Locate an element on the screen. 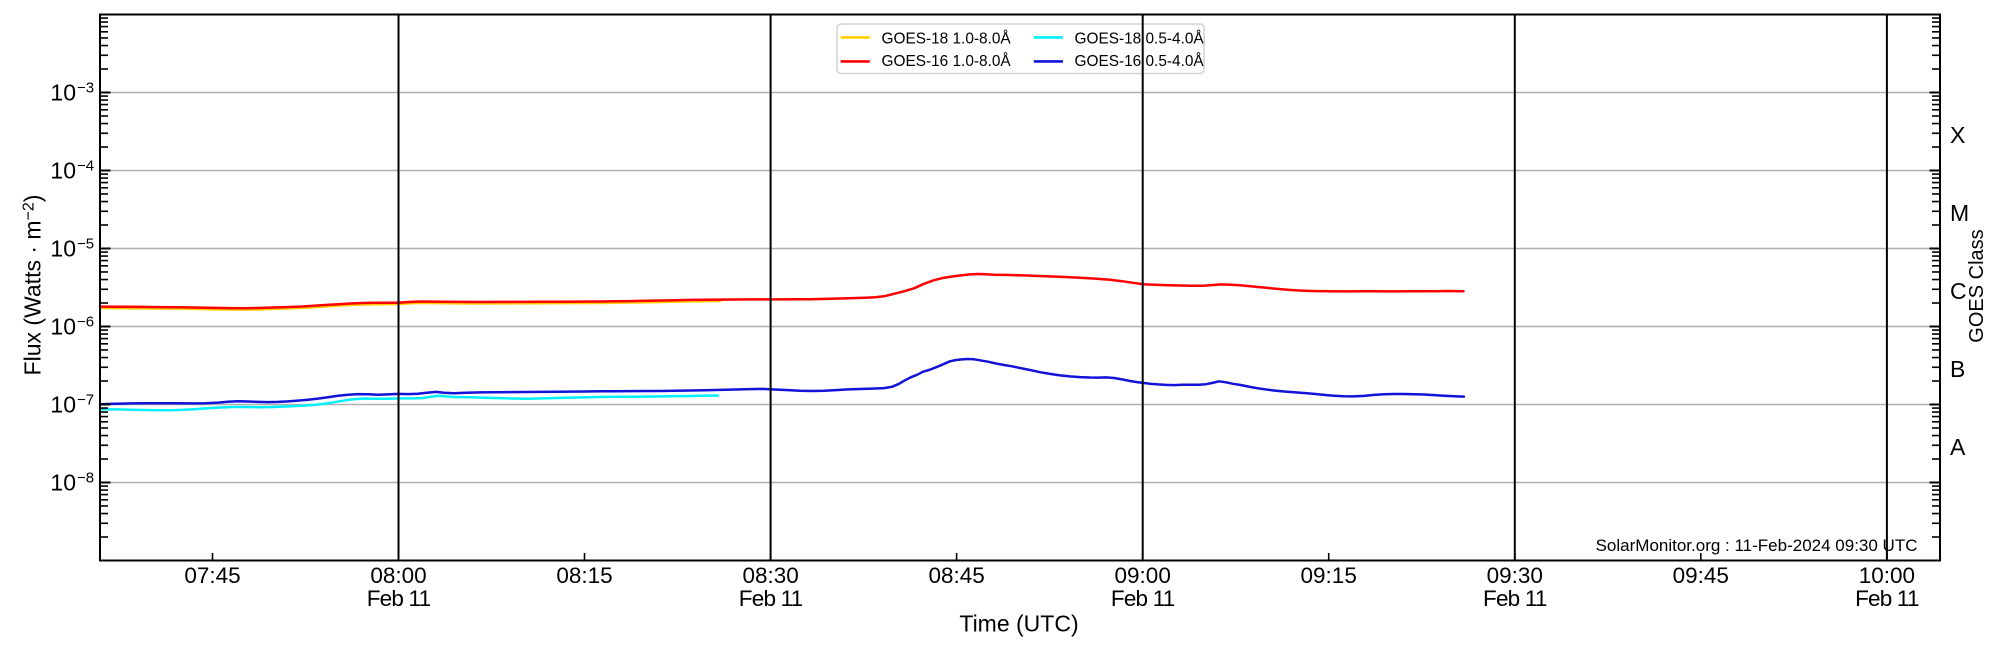 This screenshot has width=2000, height=655. svg-text: −8 is located at coordinates (85, 478).